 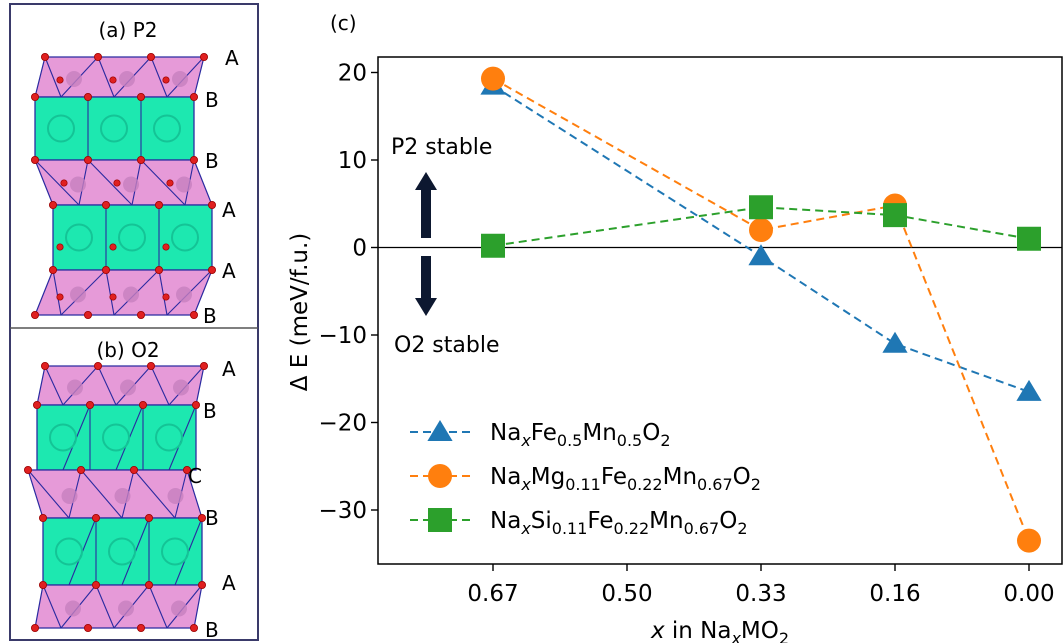 What do you see at coordinates (619, 523) in the screenshot?
I see `legend-entry-3: NaxSi0.11Fe0.22Mn0.67O2` at bounding box center [619, 523].